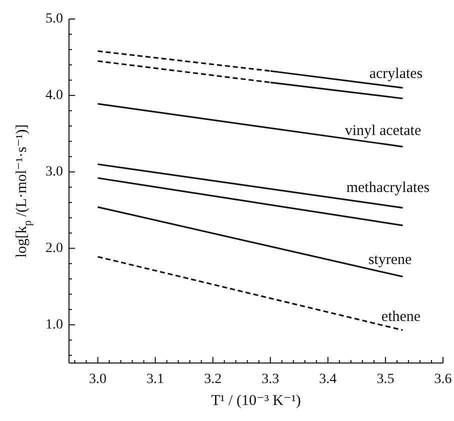  I want to click on x-axis-title: T¹ / (10⁻³ K⁻¹), so click(256, 401).